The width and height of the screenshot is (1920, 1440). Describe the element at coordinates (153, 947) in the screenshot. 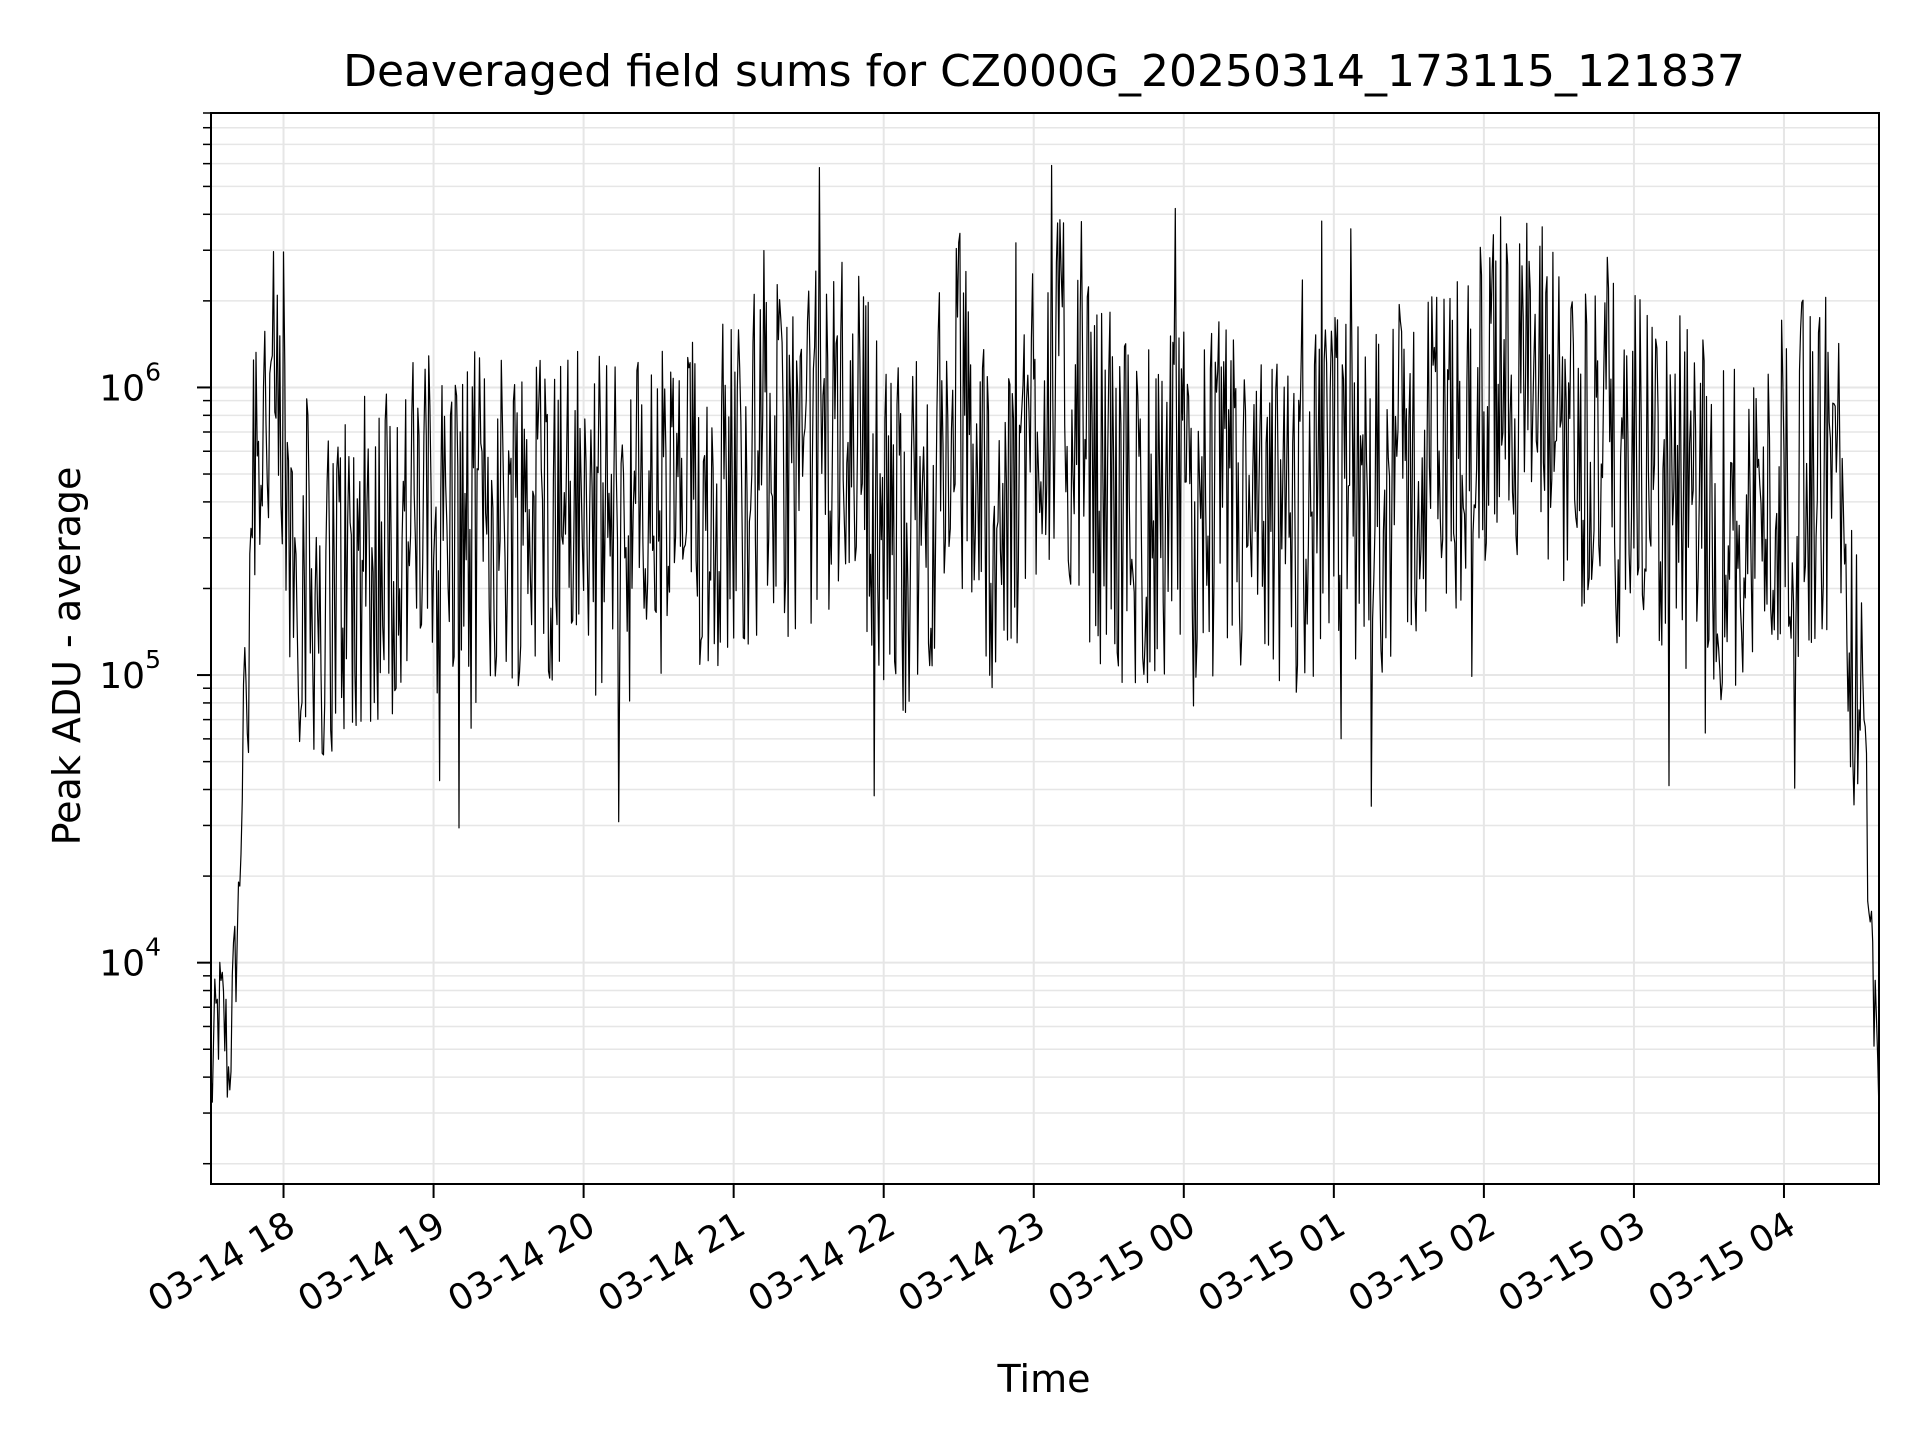

I see `y-tick-exponent: 4` at that location.